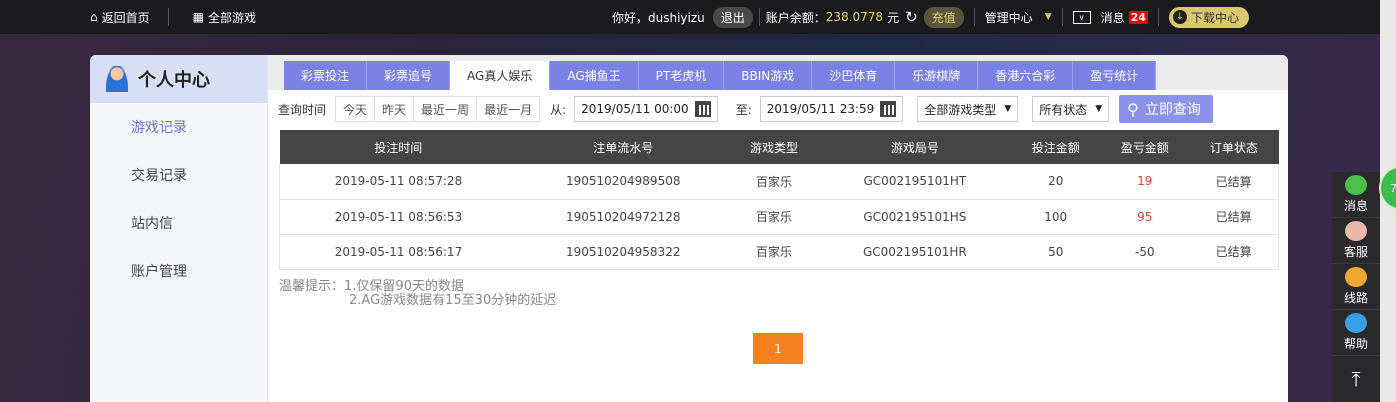 The height and width of the screenshot is (402, 1396). I want to click on column-header: 注单流水号, so click(623, 147).